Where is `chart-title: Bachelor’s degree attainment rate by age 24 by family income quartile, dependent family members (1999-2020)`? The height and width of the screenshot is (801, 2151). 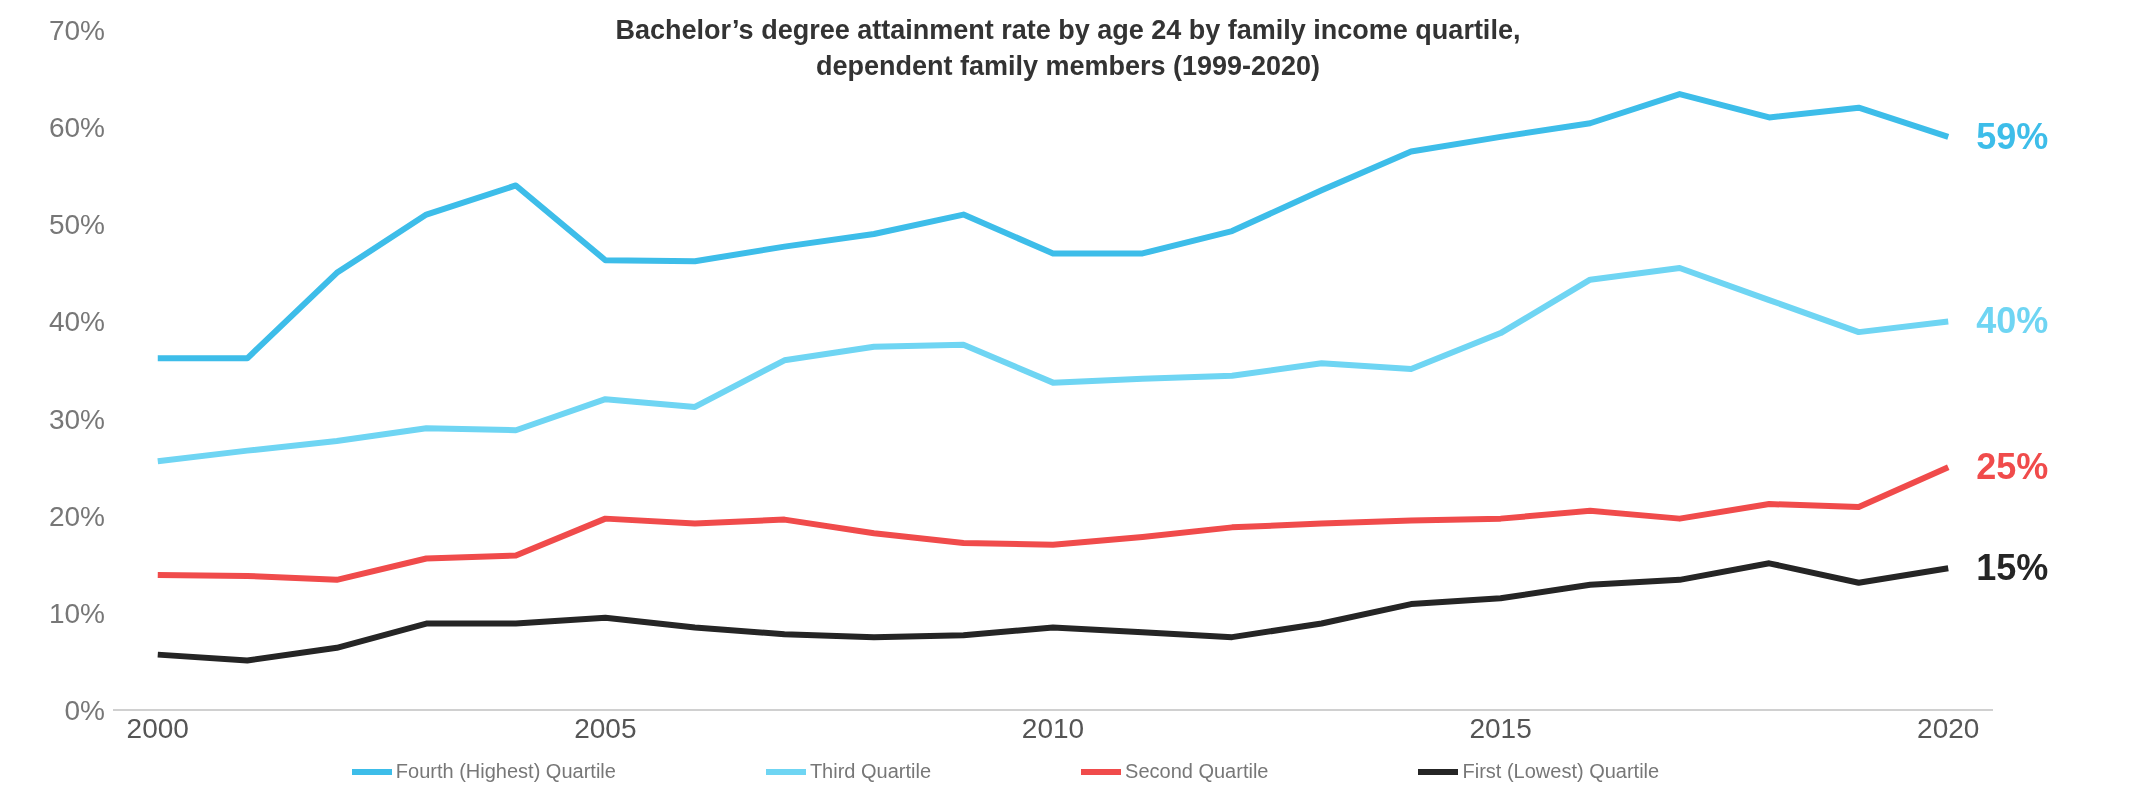
chart-title: Bachelor’s degree attainment rate by age 24 by family income quartile, dependent family members (1999-2020) is located at coordinates (1068, 48).